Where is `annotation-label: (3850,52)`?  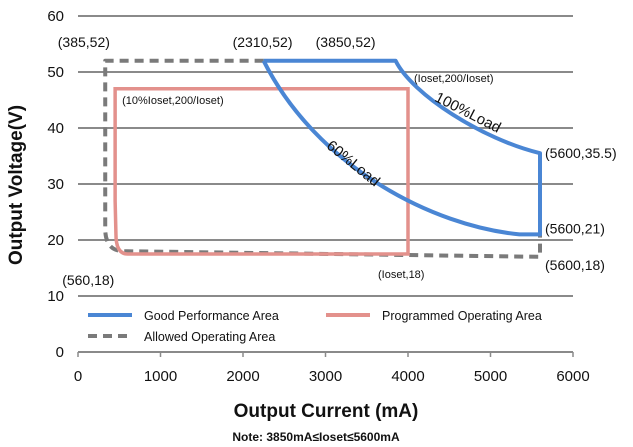 annotation-label: (3850,52) is located at coordinates (346, 42).